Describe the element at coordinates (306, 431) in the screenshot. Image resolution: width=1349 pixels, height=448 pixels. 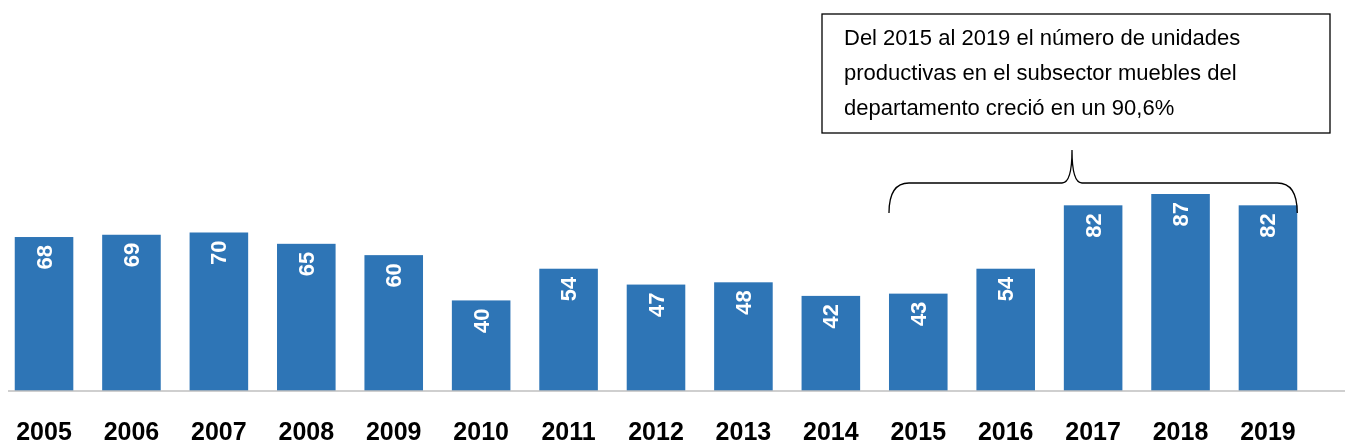
I see `x-tick-label: 2008` at that location.